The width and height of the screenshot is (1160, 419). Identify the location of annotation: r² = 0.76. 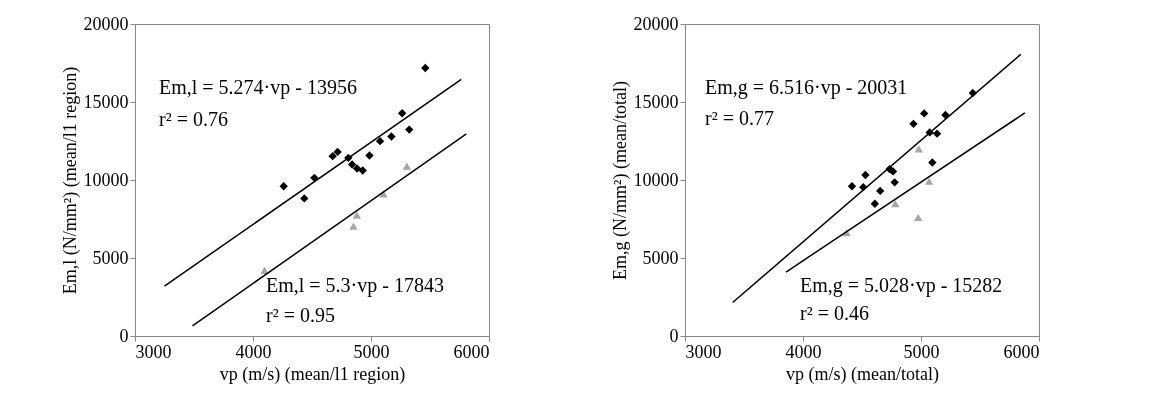
(193, 119).